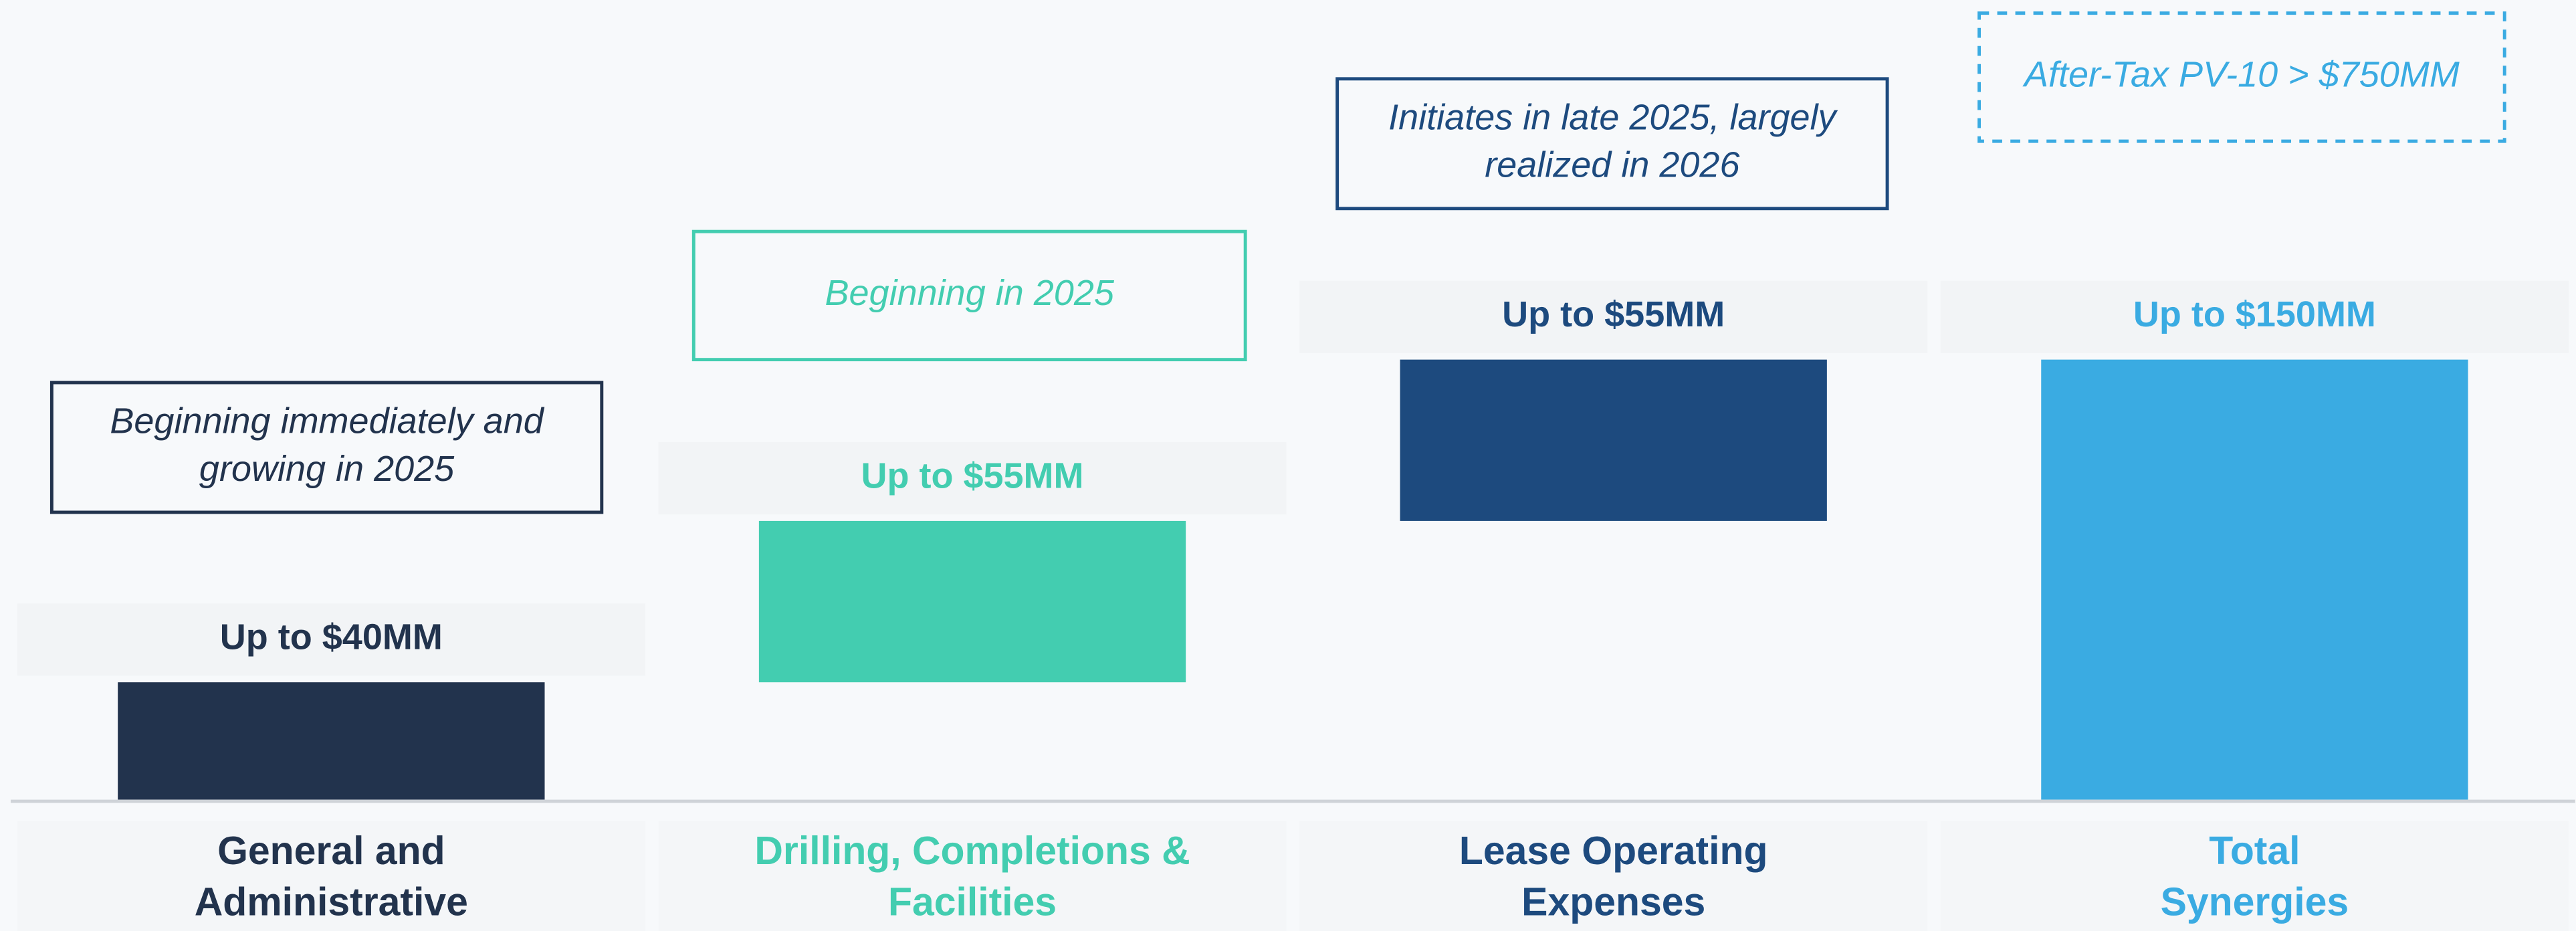  Describe the element at coordinates (973, 902) in the screenshot. I see `category-label: Facilities` at that location.